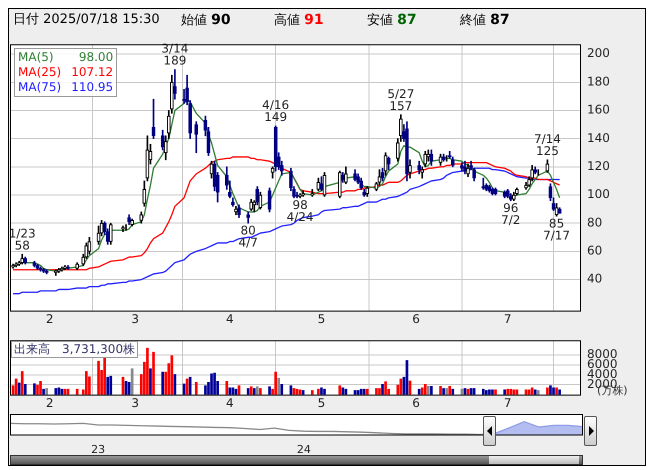 Image resolution: width=653 pixels, height=470 pixels. What do you see at coordinates (230, 319) in the screenshot?
I see `x-tick-label: 4` at bounding box center [230, 319].